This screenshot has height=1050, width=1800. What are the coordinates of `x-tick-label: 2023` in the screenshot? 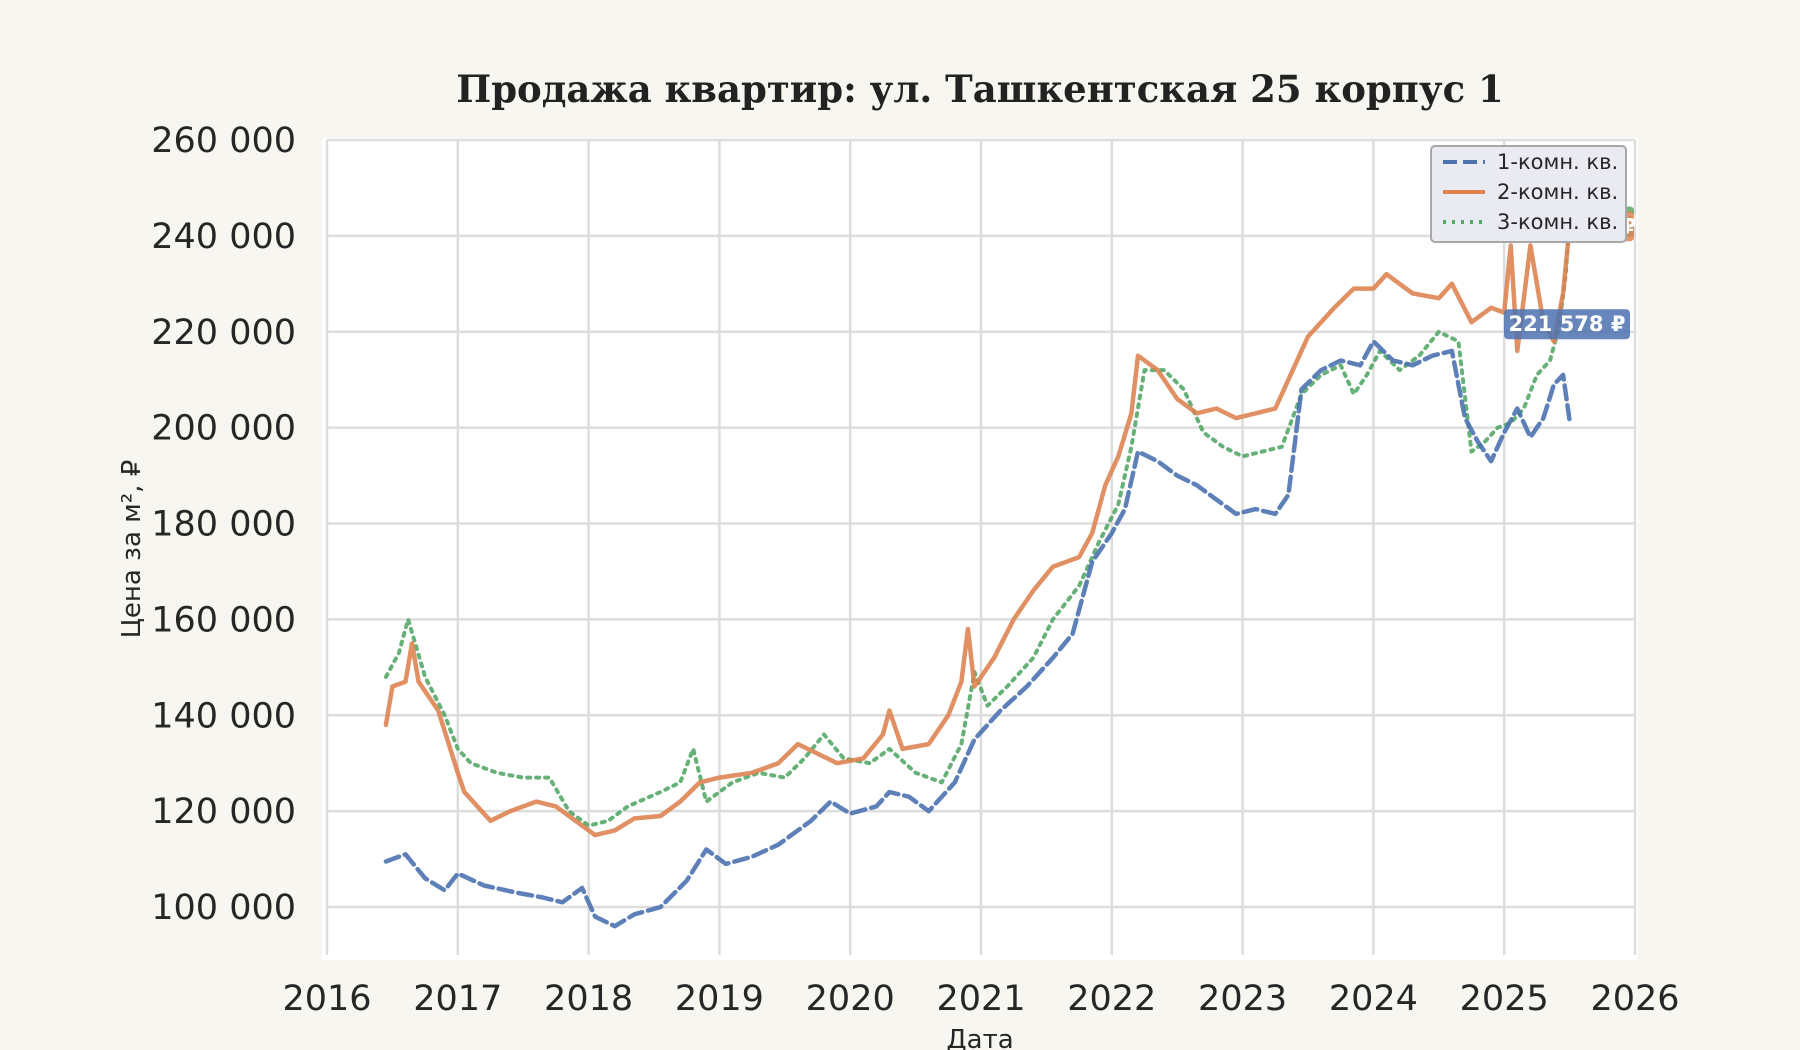 It's located at (1242, 999).